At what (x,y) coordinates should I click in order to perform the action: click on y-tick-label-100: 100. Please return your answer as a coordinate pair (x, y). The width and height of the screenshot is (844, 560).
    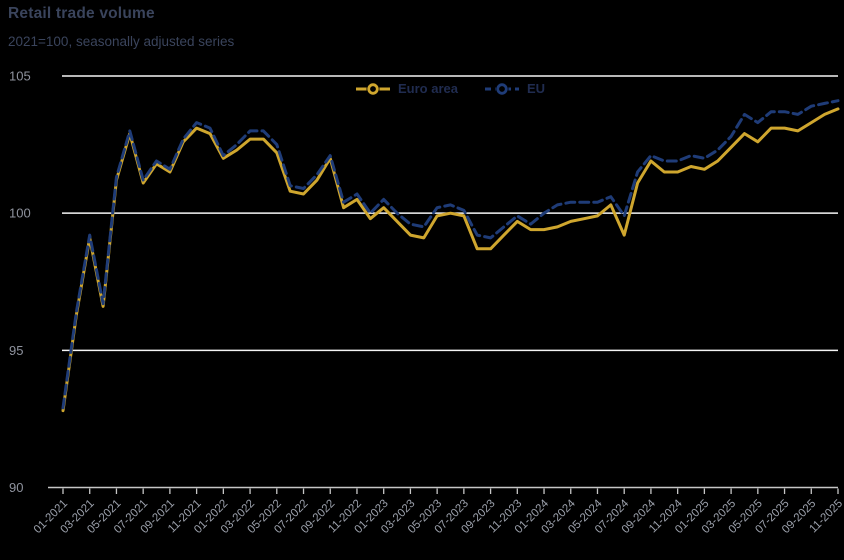
    Looking at the image, I should click on (20, 213).